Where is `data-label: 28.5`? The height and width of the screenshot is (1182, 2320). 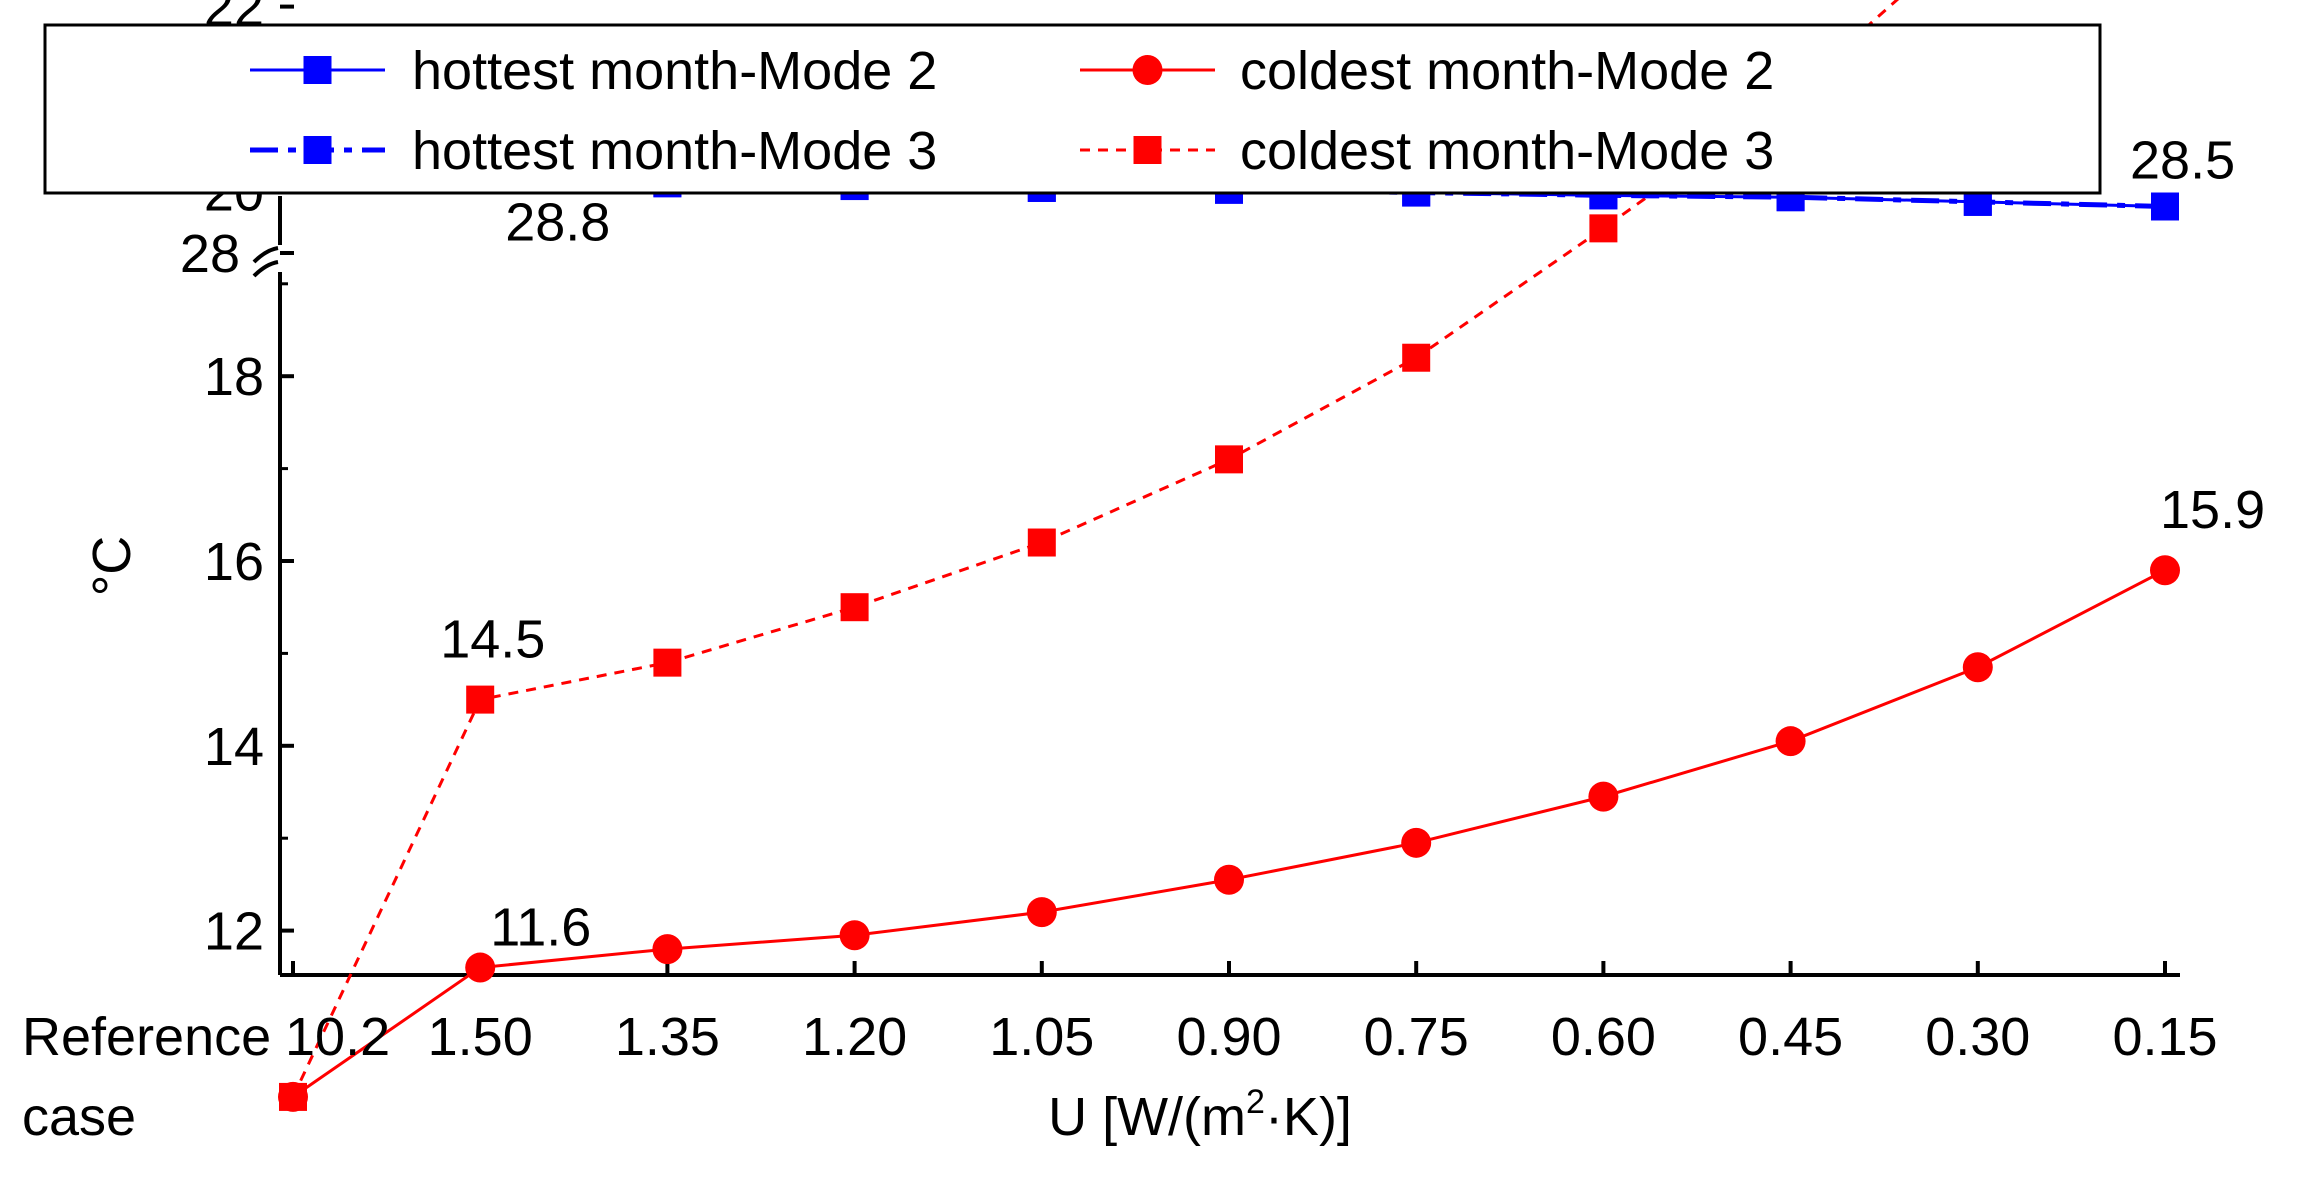 data-label: 28.5 is located at coordinates (2182, 161).